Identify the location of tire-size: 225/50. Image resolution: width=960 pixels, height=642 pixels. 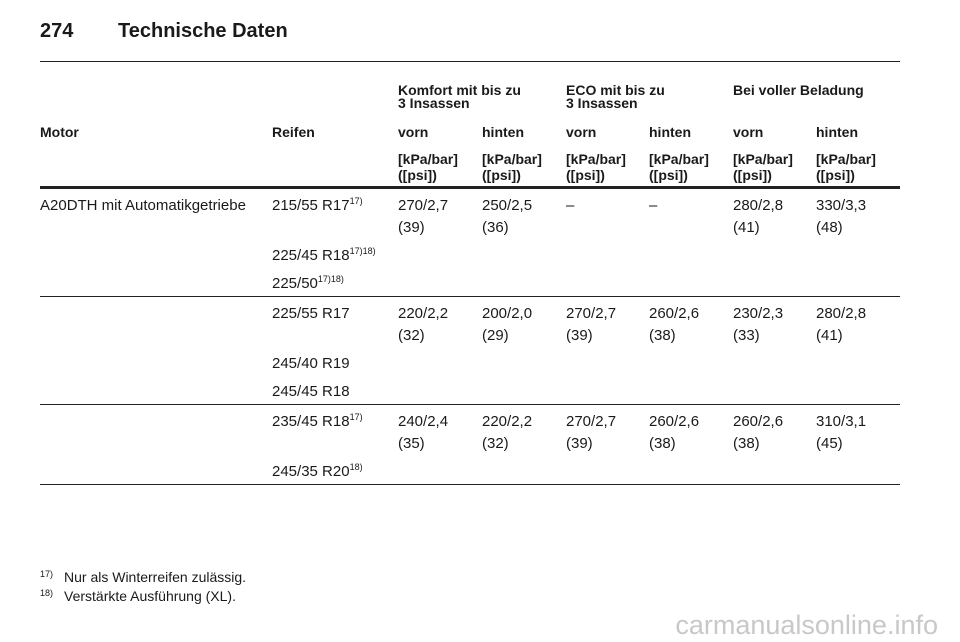
(295, 283).